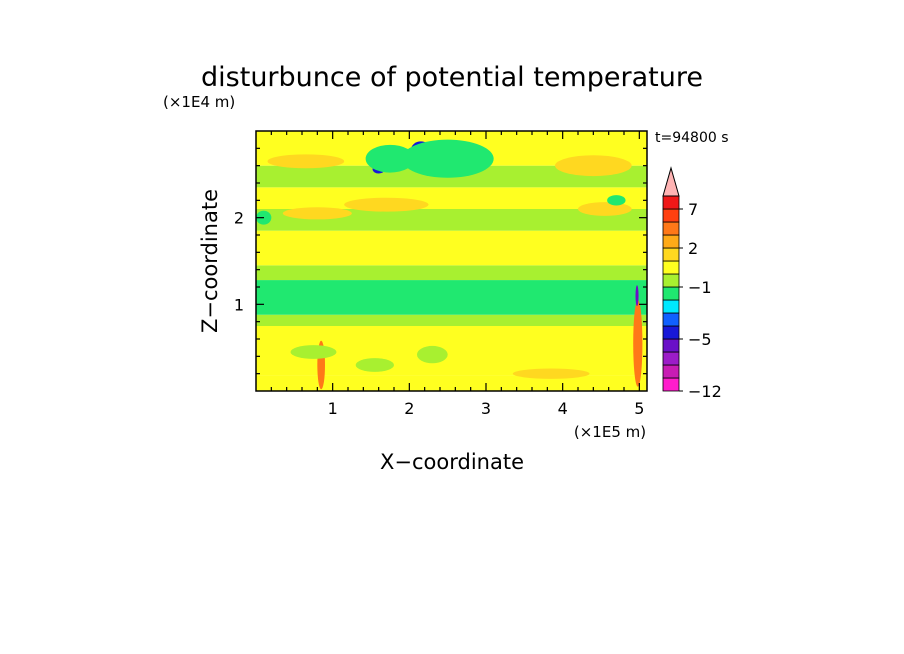 Image resolution: width=904 pixels, height=654 pixels. What do you see at coordinates (210, 261) in the screenshot?
I see `y-axis-label: Z−coordinate` at bounding box center [210, 261].